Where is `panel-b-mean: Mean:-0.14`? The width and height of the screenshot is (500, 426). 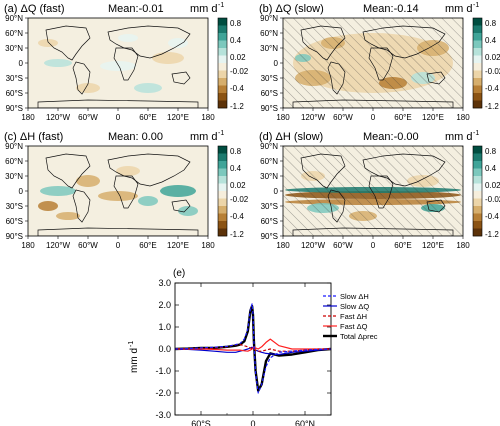
panel-b-mean: Mean:-0.14 is located at coordinates (391, 9).